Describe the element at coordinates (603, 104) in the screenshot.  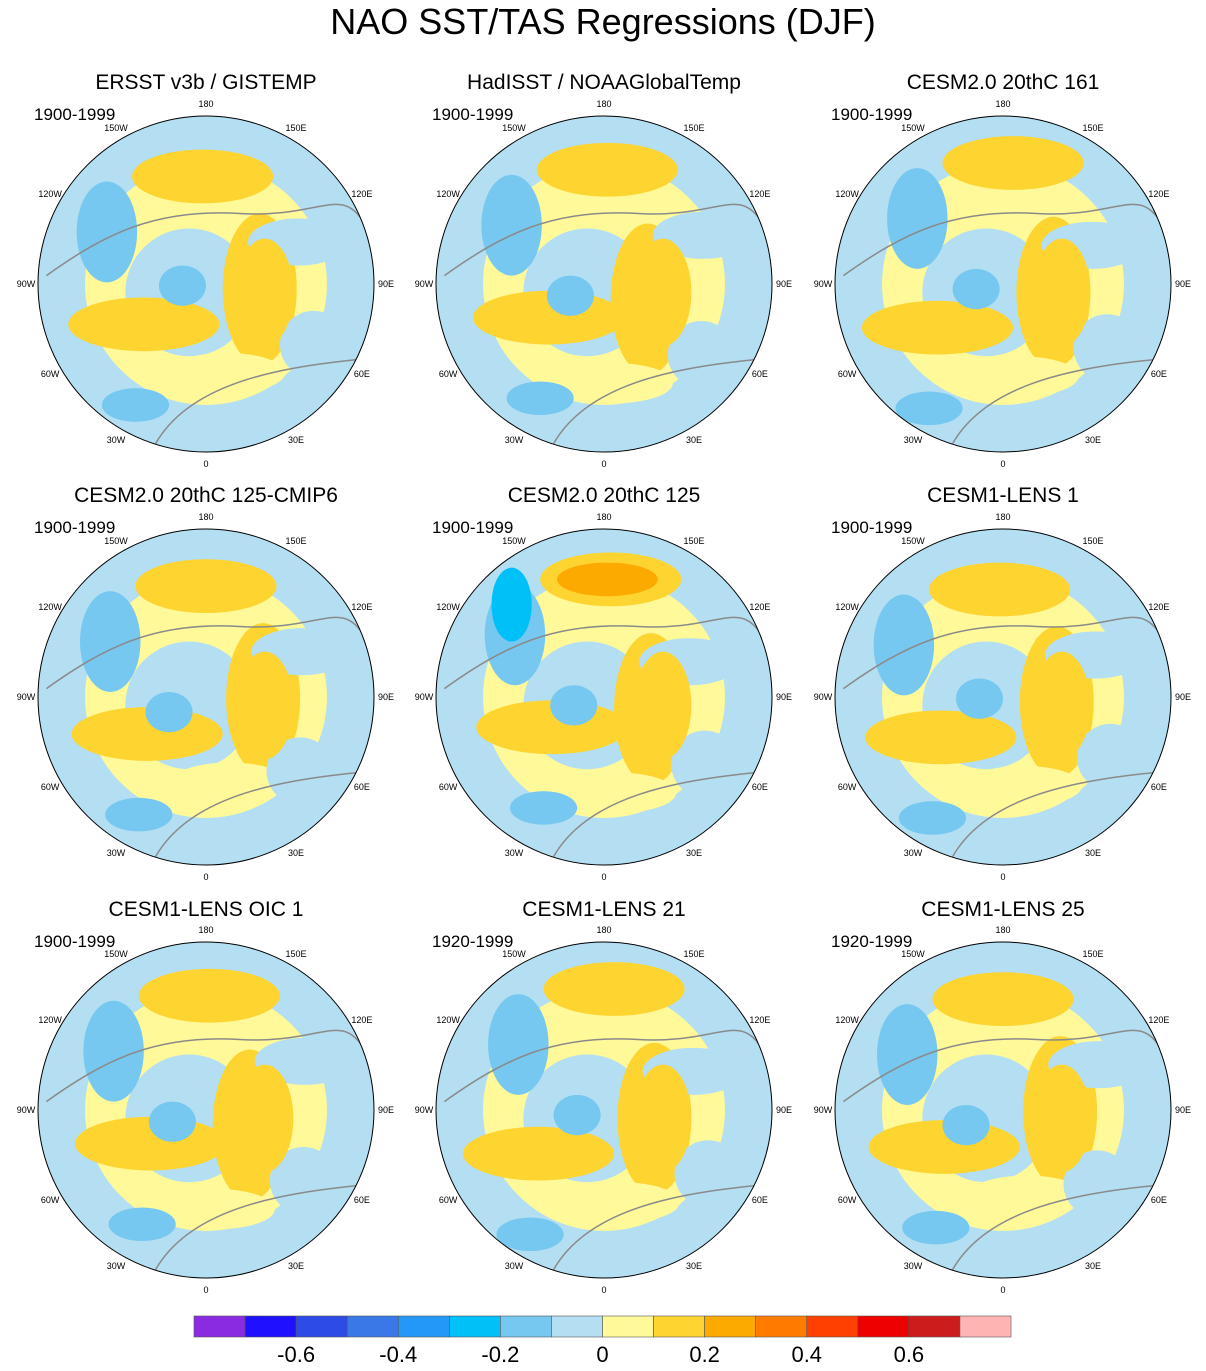
I see `longitude-label: 180` at that location.